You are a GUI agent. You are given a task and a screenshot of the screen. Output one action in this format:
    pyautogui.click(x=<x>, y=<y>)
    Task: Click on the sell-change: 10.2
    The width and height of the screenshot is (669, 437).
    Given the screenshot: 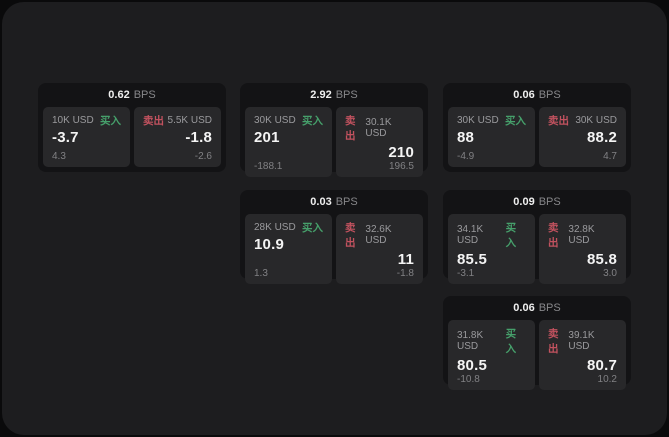 What is the action you would take?
    pyautogui.click(x=607, y=379)
    